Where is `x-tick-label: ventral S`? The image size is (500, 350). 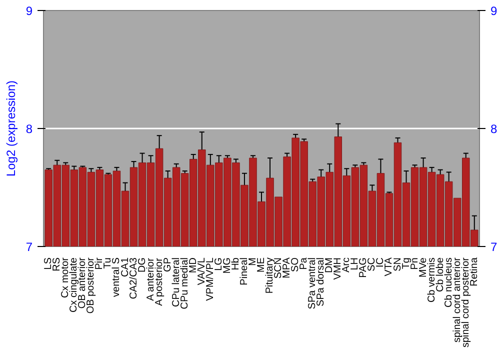 x-tick-label: ventral S is located at coordinates (116, 277).